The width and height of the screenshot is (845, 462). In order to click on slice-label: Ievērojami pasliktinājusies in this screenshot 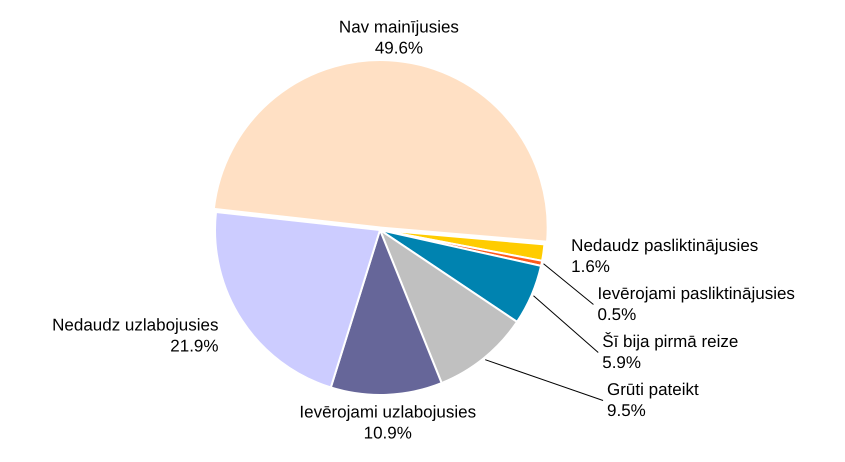, I will do `click(696, 294)`.